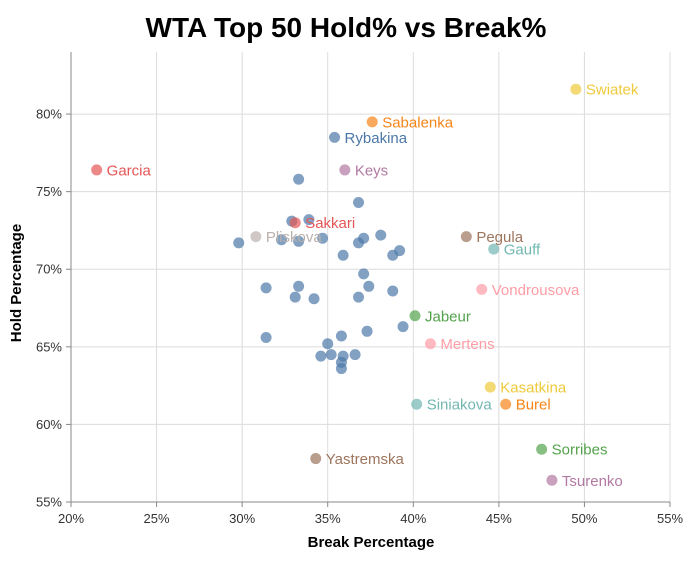 This screenshot has height=568, width=692. Describe the element at coordinates (129, 170) in the screenshot. I see `point-label: Garcia` at that location.